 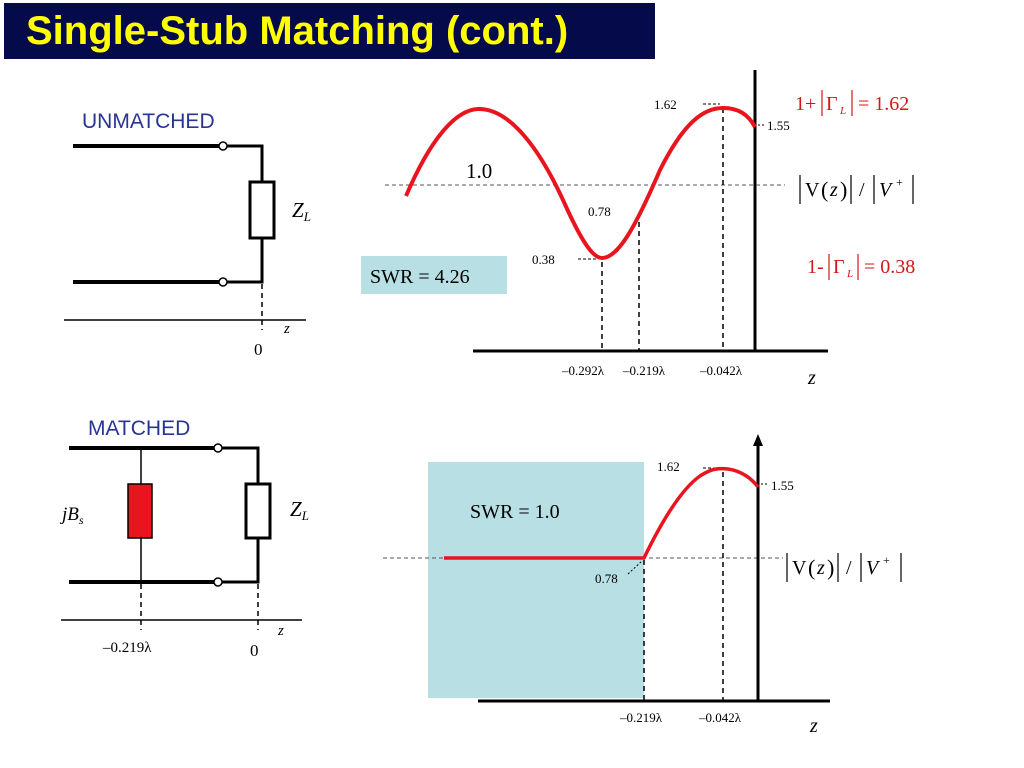 I want to click on unmatched-heading: UNMATCHED, so click(x=148, y=121).